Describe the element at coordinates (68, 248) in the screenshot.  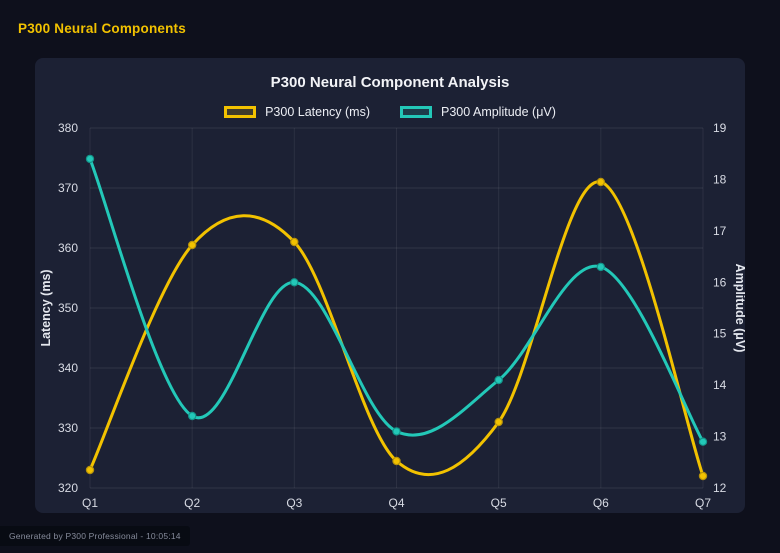
I see `left-axis-tick: 360` at that location.